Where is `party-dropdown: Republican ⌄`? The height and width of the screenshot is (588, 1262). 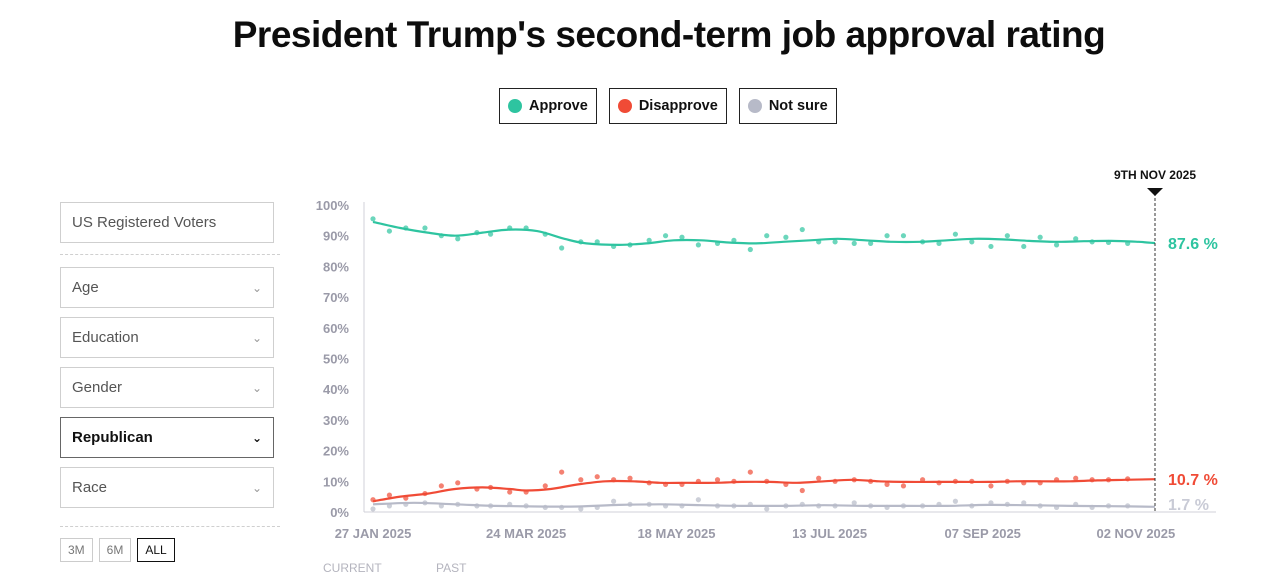
party-dropdown: Republican ⌄ is located at coordinates (167, 437).